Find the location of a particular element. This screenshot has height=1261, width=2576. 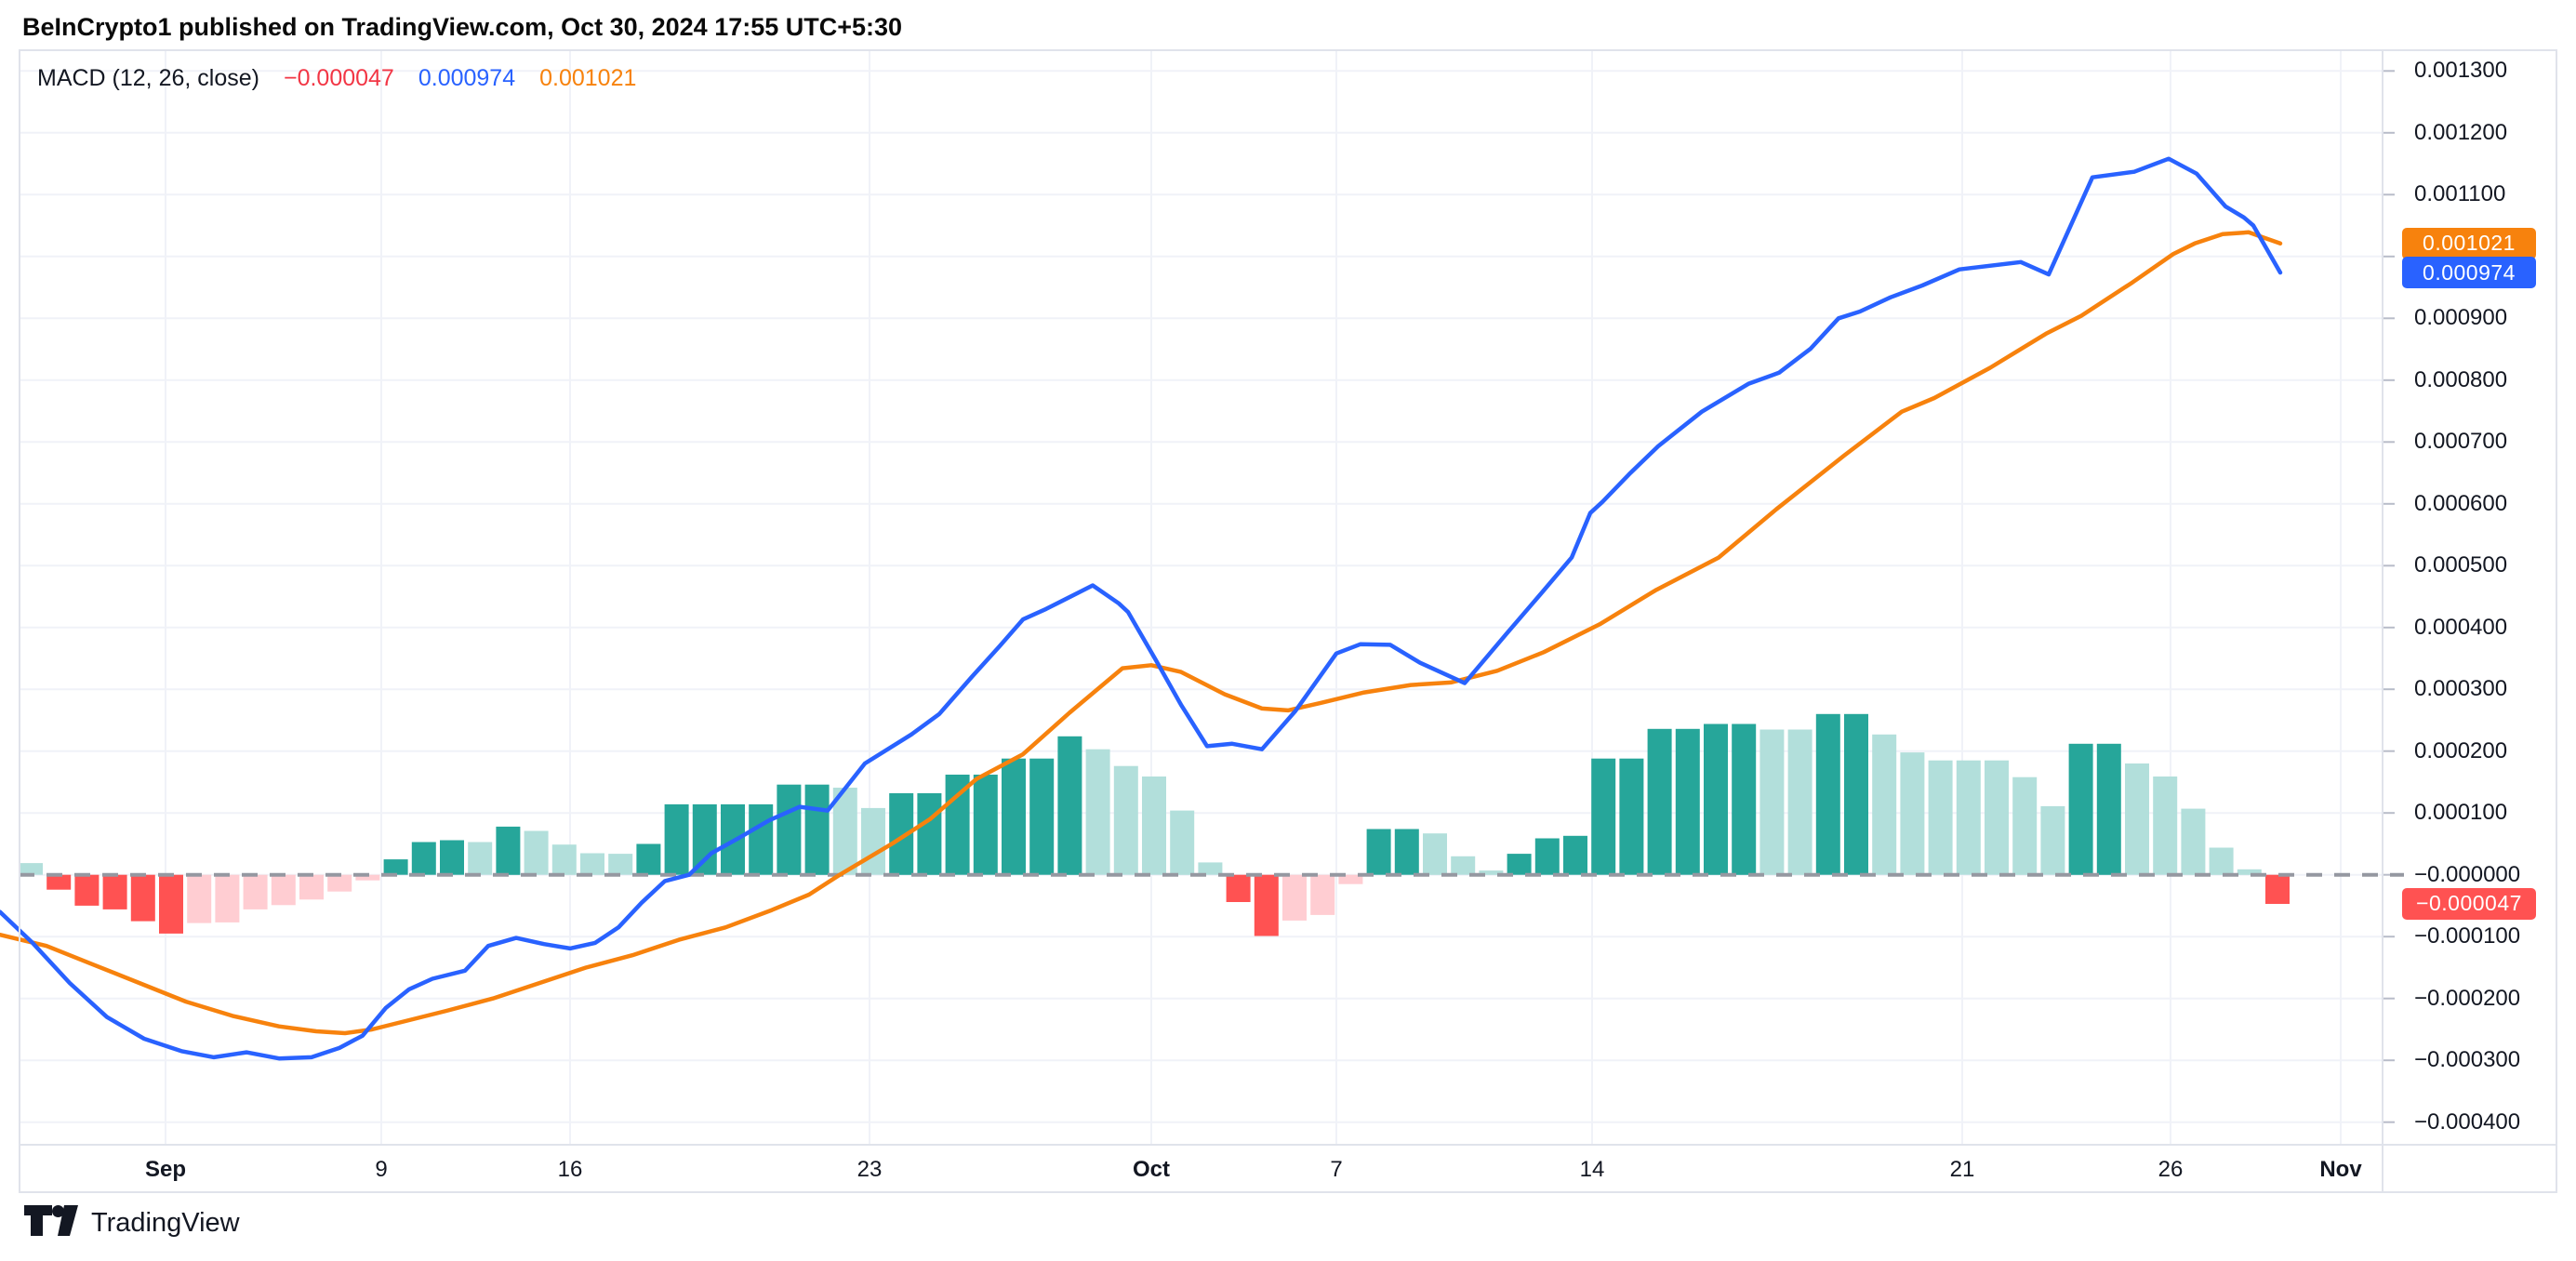

price-axis-label: 0.000800 is located at coordinates (2461, 379).